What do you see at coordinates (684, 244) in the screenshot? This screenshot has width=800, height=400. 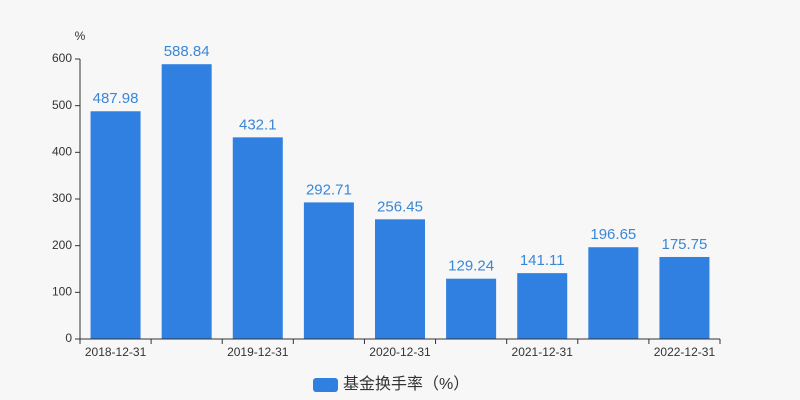 I see `value-label: 175.75` at bounding box center [684, 244].